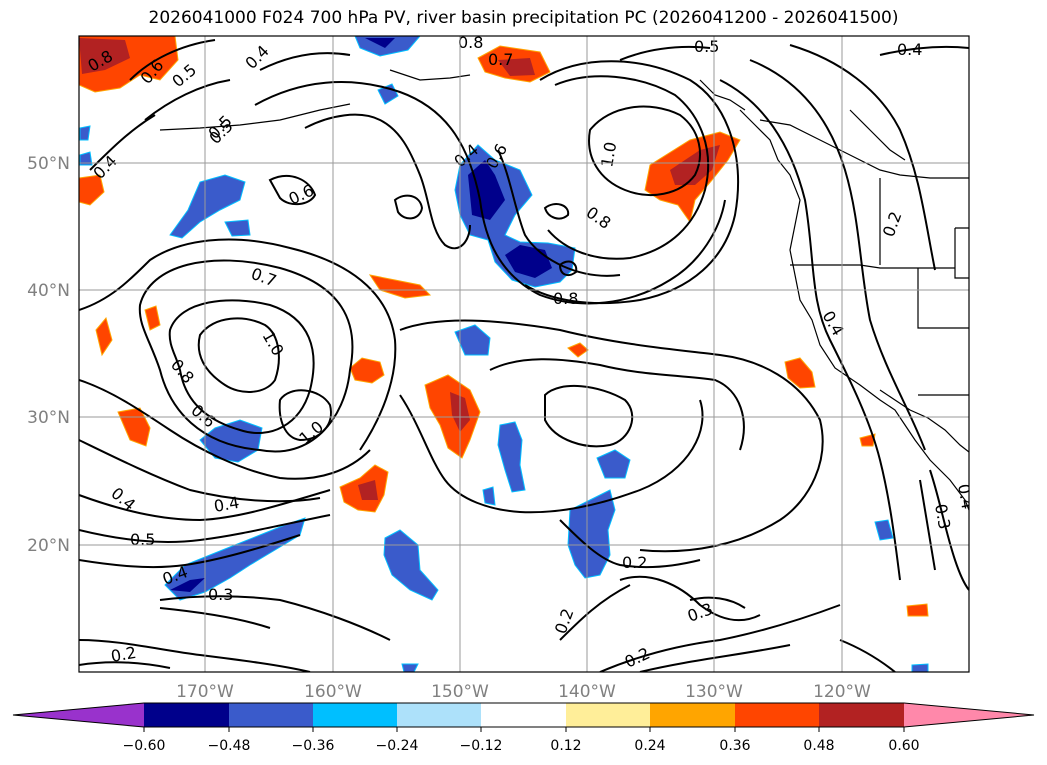 This screenshot has height=765, width=1047. Describe the element at coordinates (587, 692) in the screenshot. I see `lon-label: 140°W` at that location.